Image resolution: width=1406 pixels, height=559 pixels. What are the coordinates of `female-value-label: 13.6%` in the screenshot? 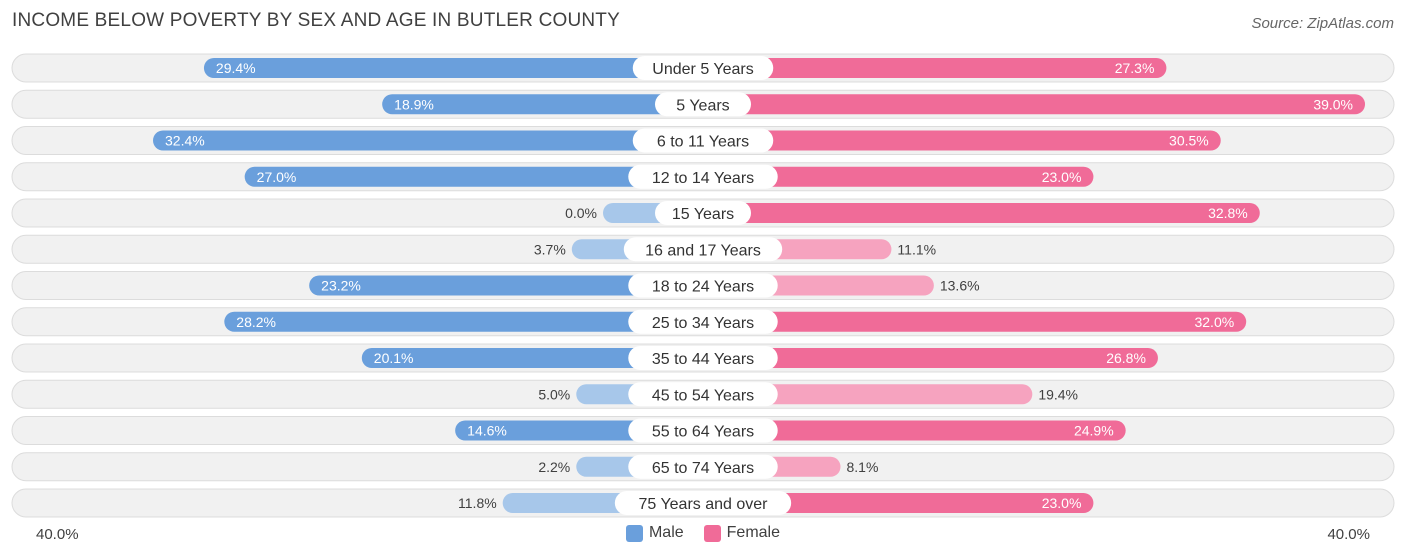 It's located at (960, 286).